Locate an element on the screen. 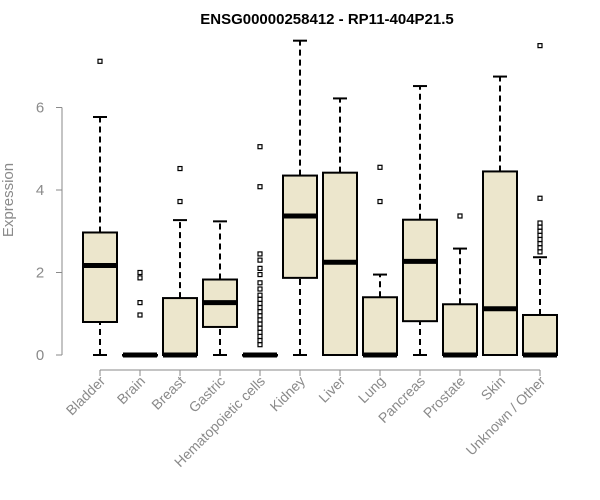 Image resolution: width=600 pixels, height=500 pixels. x-tick-label: Liver is located at coordinates (331, 389).